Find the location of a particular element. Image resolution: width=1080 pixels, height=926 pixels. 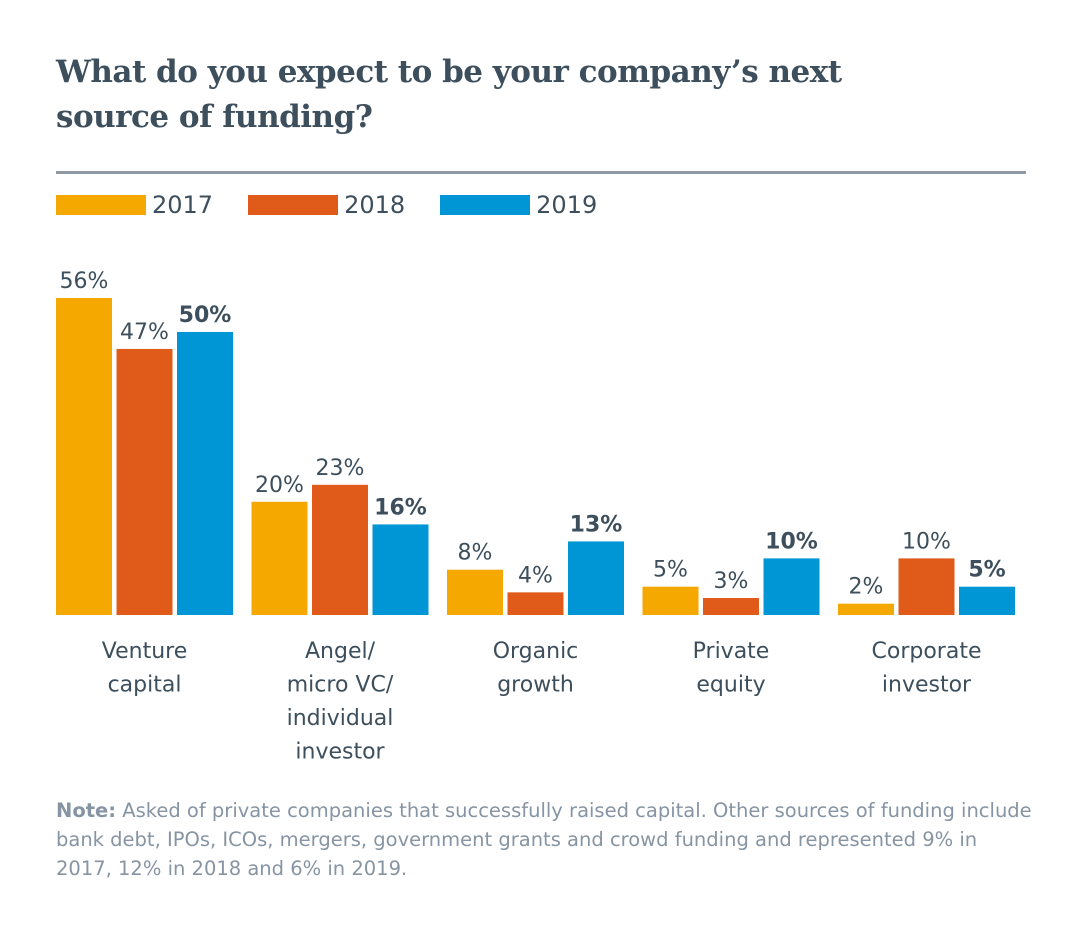

data-label-2019-1: 16% is located at coordinates (400, 507).